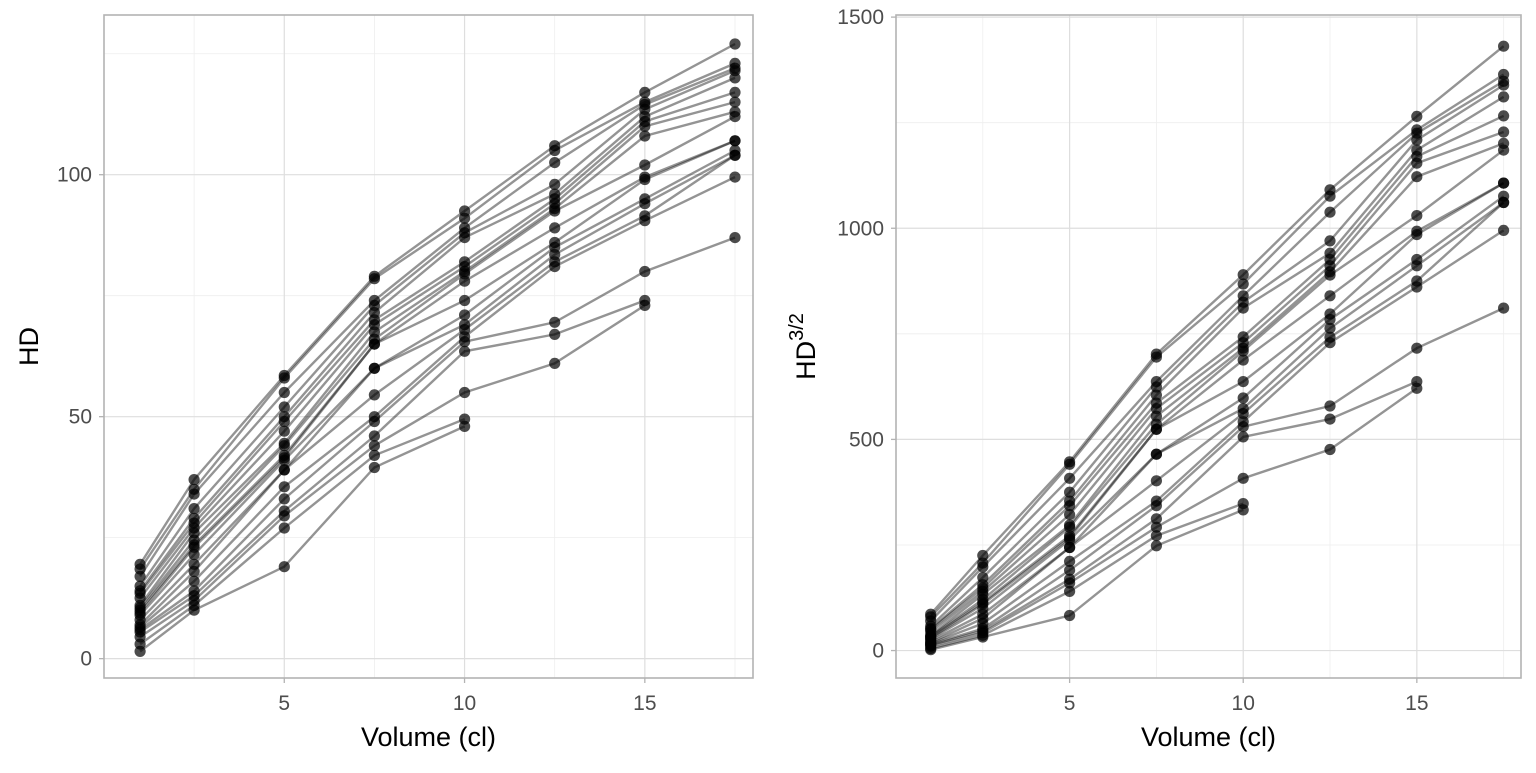 This screenshot has width=1536, height=773. Describe the element at coordinates (803, 346) in the screenshot. I see `y-axis-title: HD3/2` at that location.